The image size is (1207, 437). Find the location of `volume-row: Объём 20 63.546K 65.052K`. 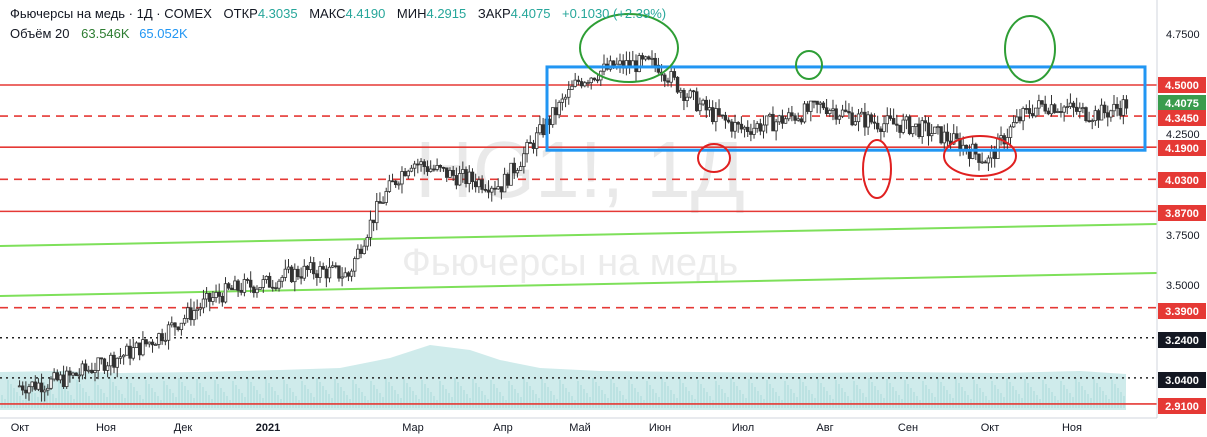

volume-row: Объём 20 63.546K 65.052K is located at coordinates (338, 34).